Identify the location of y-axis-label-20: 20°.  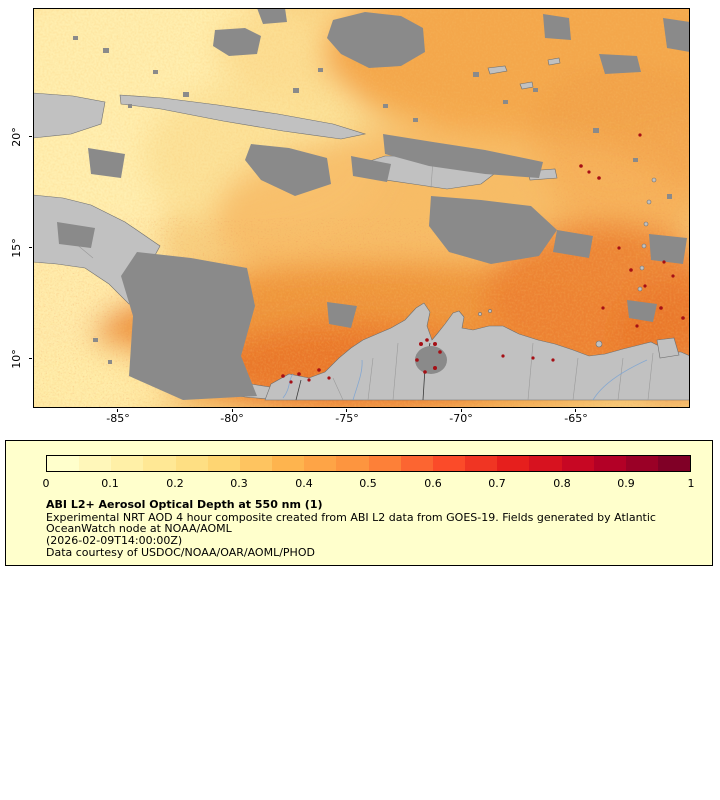
(16, 137).